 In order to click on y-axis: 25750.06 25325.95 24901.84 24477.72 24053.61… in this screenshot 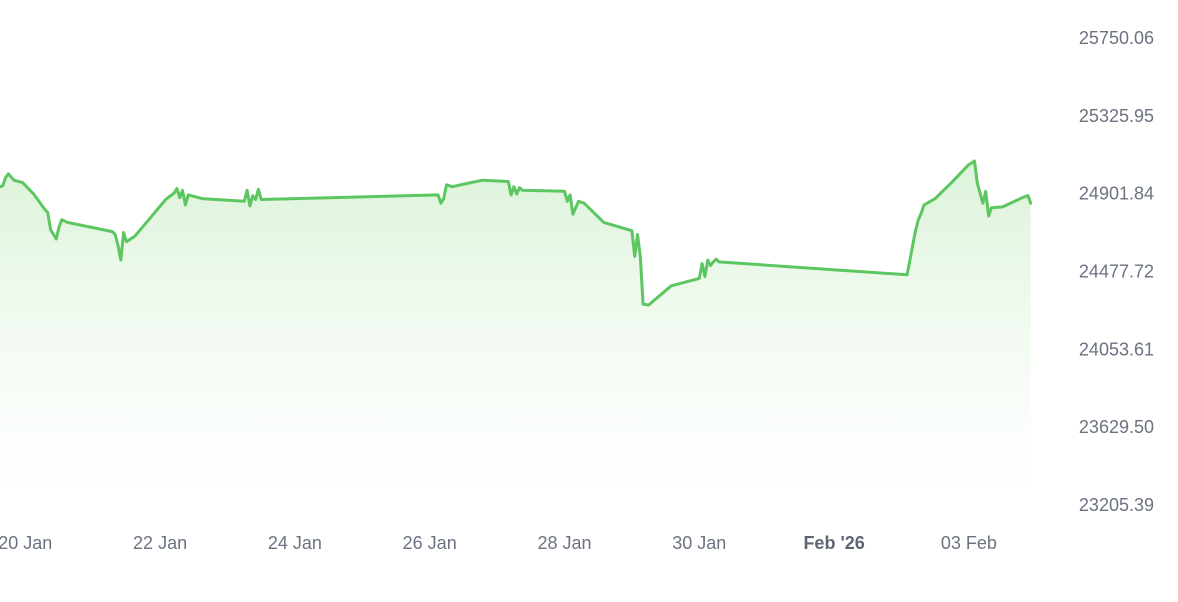, I will do `click(1116, 271)`.